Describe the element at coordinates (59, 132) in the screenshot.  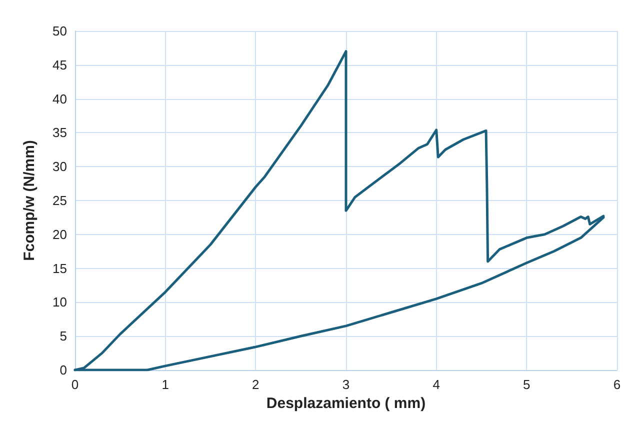
I see `y-tick-label: 35` at that location.